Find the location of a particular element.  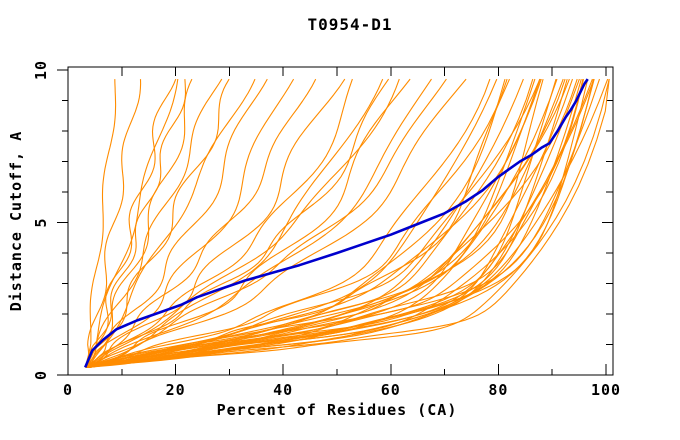

y-tick-label: 5 is located at coordinates (41, 222).